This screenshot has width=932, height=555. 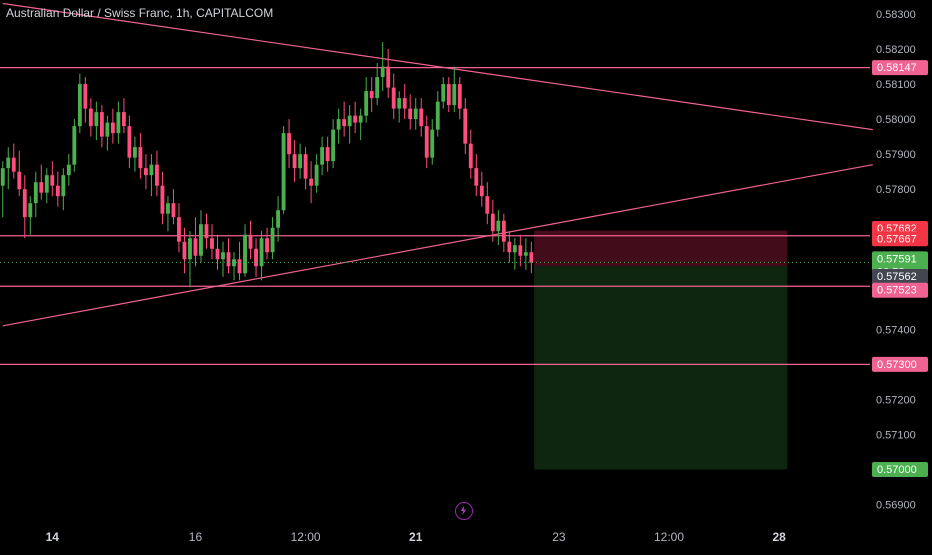 What do you see at coordinates (896, 15) in the screenshot?
I see `price-tick-label: 0.58300` at bounding box center [896, 15].